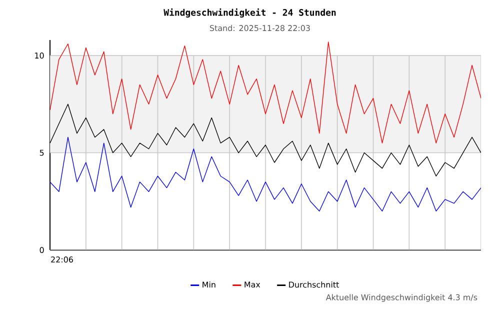 This screenshot has height=320, width=500. What do you see at coordinates (250, 13) in the screenshot?
I see `chart-title: Windgeschwindigkeit - 24 Stunden` at bounding box center [250, 13].